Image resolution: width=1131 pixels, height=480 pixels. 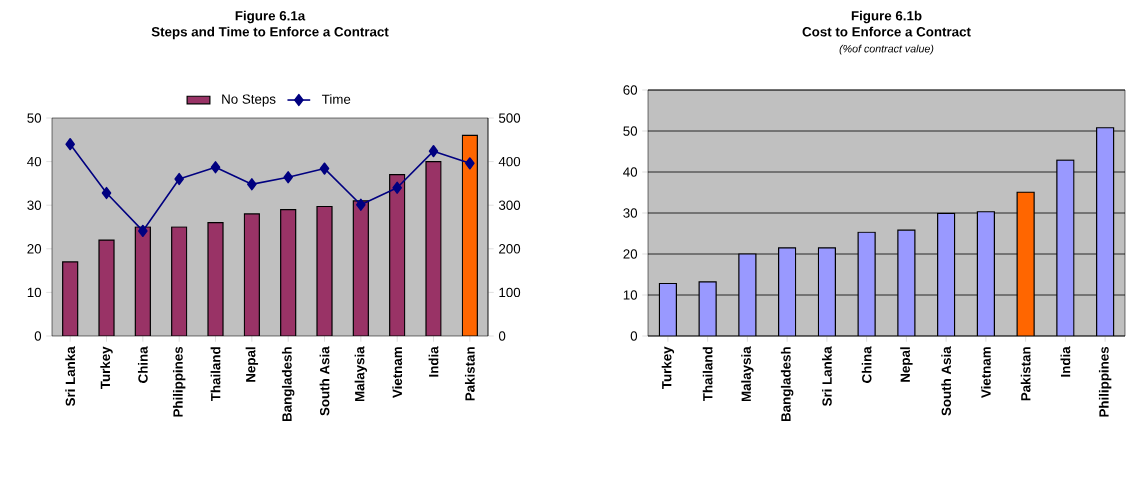 What do you see at coordinates (336, 99) in the screenshot?
I see `legend-label: Time` at bounding box center [336, 99].